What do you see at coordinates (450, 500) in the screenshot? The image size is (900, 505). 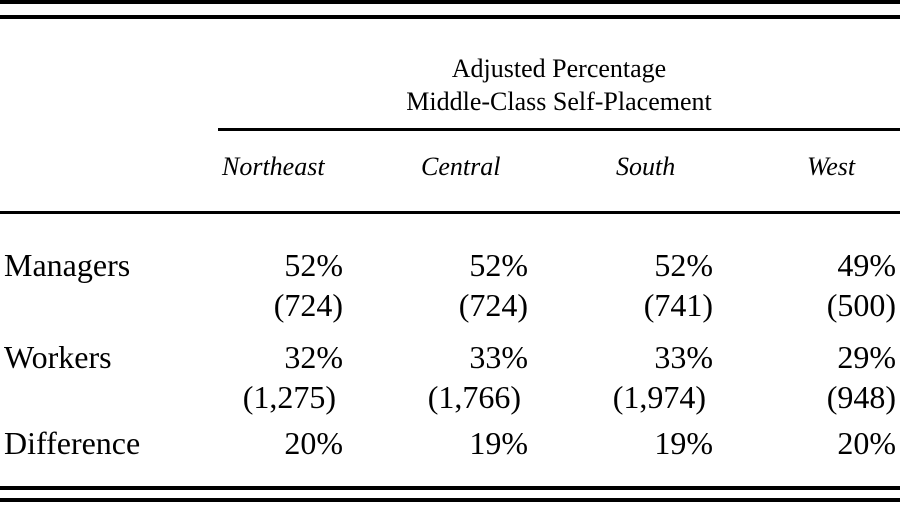 I see `bottom-rule` at bounding box center [450, 500].